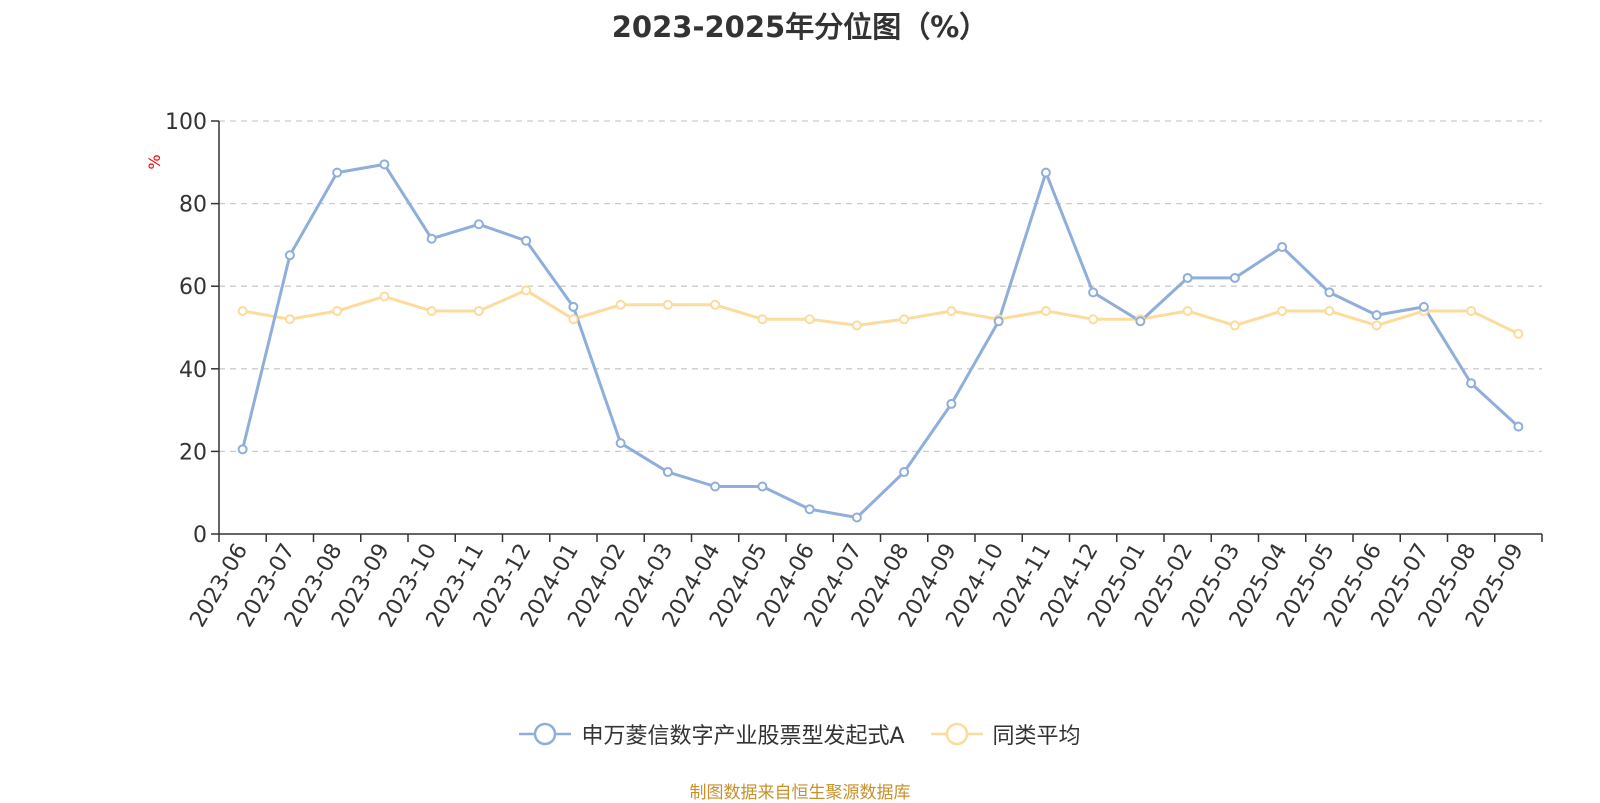 This screenshot has height=803, width=1600. Describe the element at coordinates (193, 205) in the screenshot. I see `y-tick-label-80: 80` at that location.